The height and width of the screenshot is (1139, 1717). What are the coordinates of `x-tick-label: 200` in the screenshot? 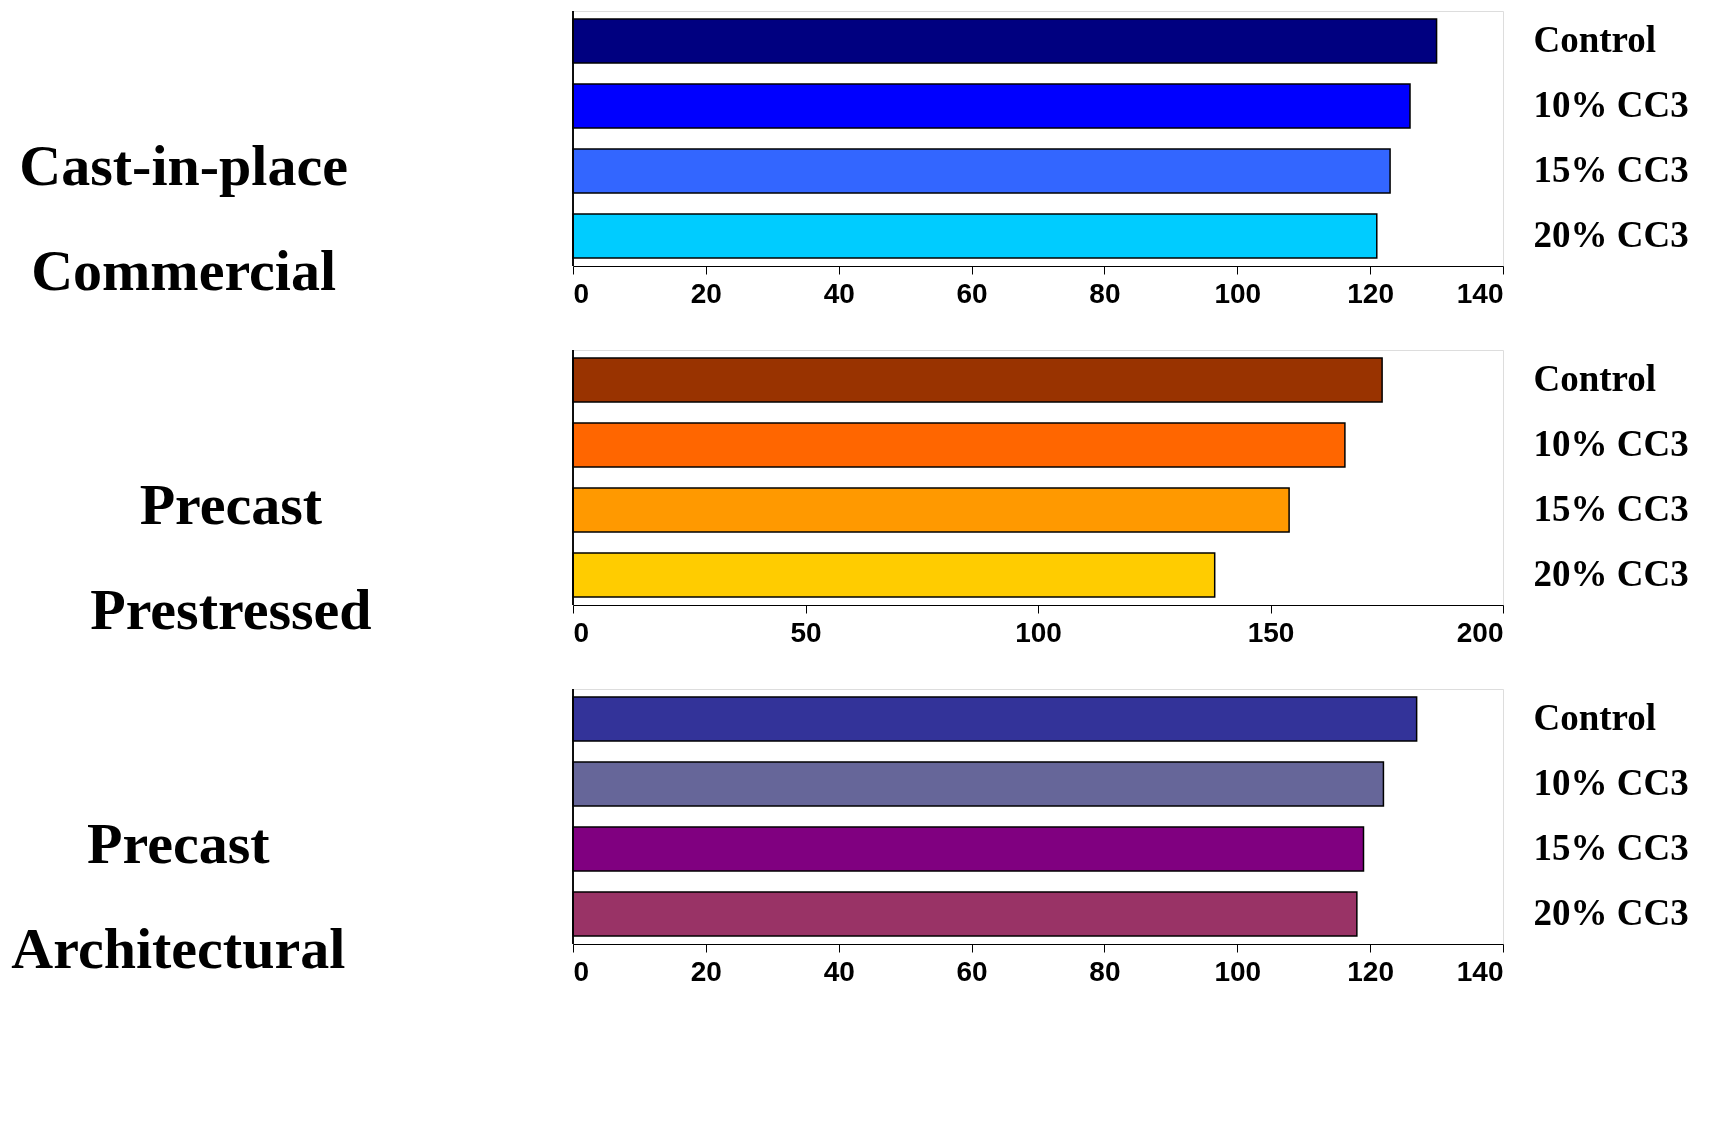 It's located at (1480, 632).